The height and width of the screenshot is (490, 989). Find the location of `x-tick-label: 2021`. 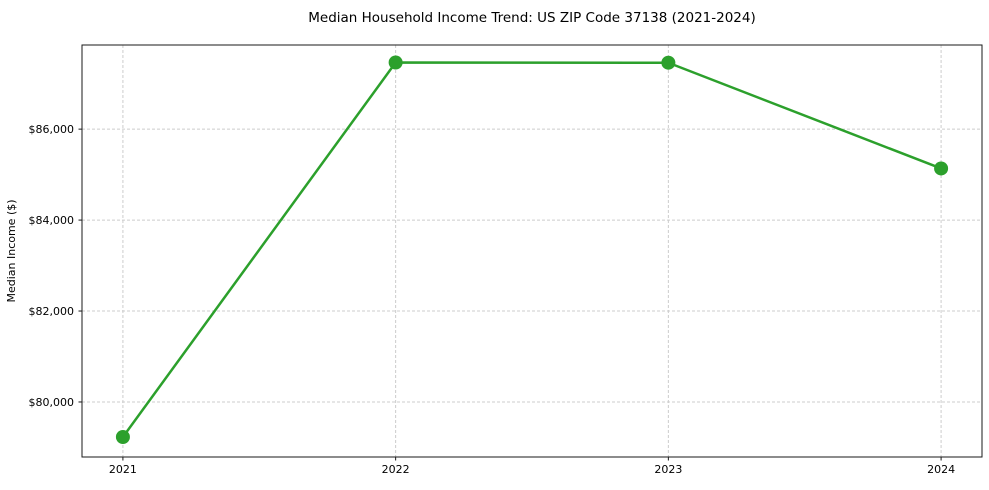

x-tick-label: 2021 is located at coordinates (123, 469).